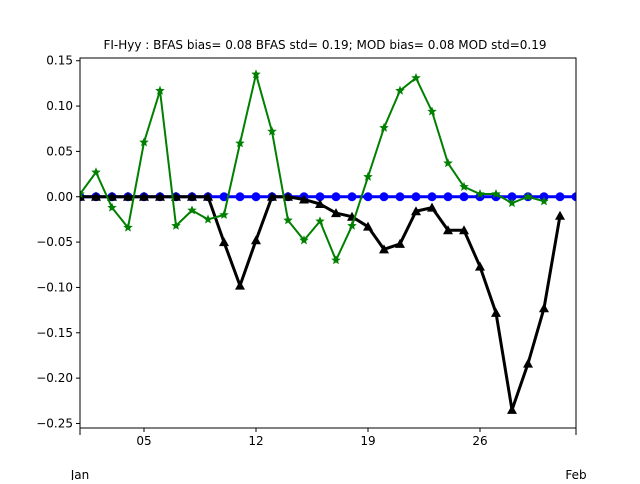 This screenshot has width=640, height=484. I want to click on x-axis: 05 12 19 26 Jan Feb, so click(328, 455).